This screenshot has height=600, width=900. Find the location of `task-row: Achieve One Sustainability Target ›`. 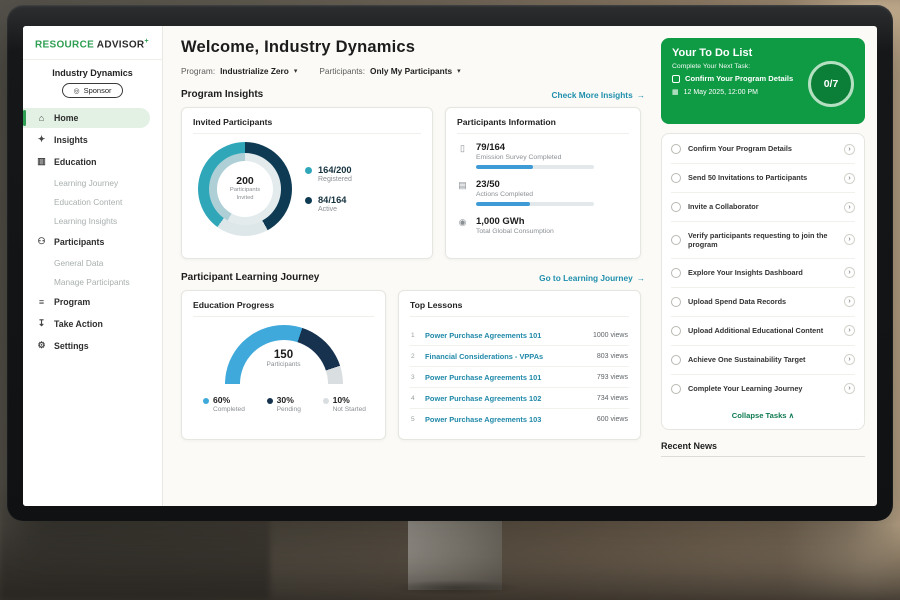

task-row: Achieve One Sustainability Target › is located at coordinates (763, 360).